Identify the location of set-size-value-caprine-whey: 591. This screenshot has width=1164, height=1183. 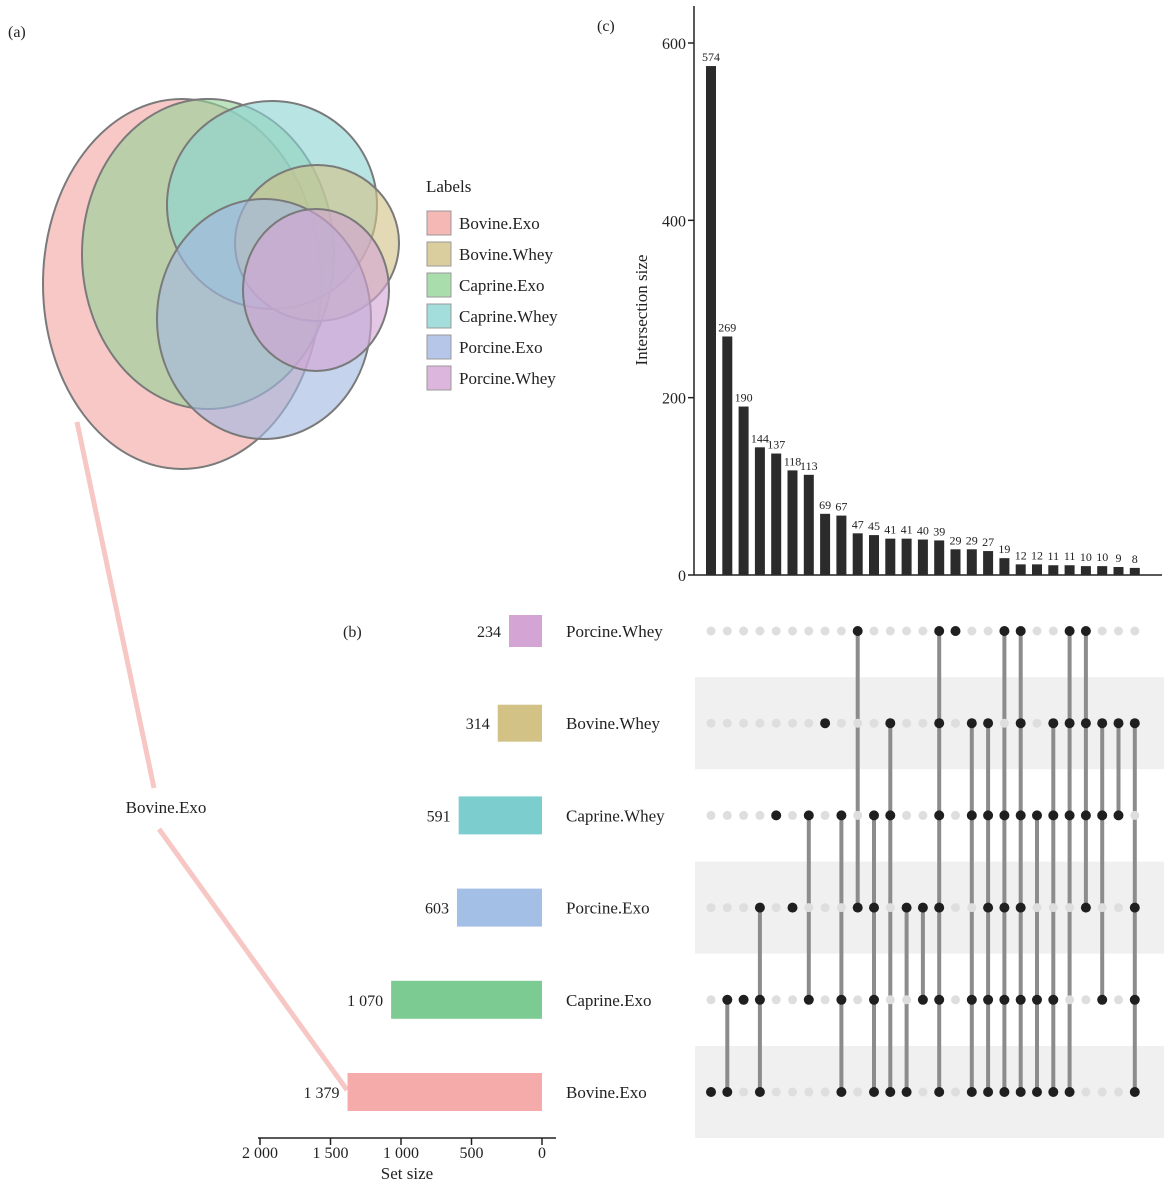
(439, 816).